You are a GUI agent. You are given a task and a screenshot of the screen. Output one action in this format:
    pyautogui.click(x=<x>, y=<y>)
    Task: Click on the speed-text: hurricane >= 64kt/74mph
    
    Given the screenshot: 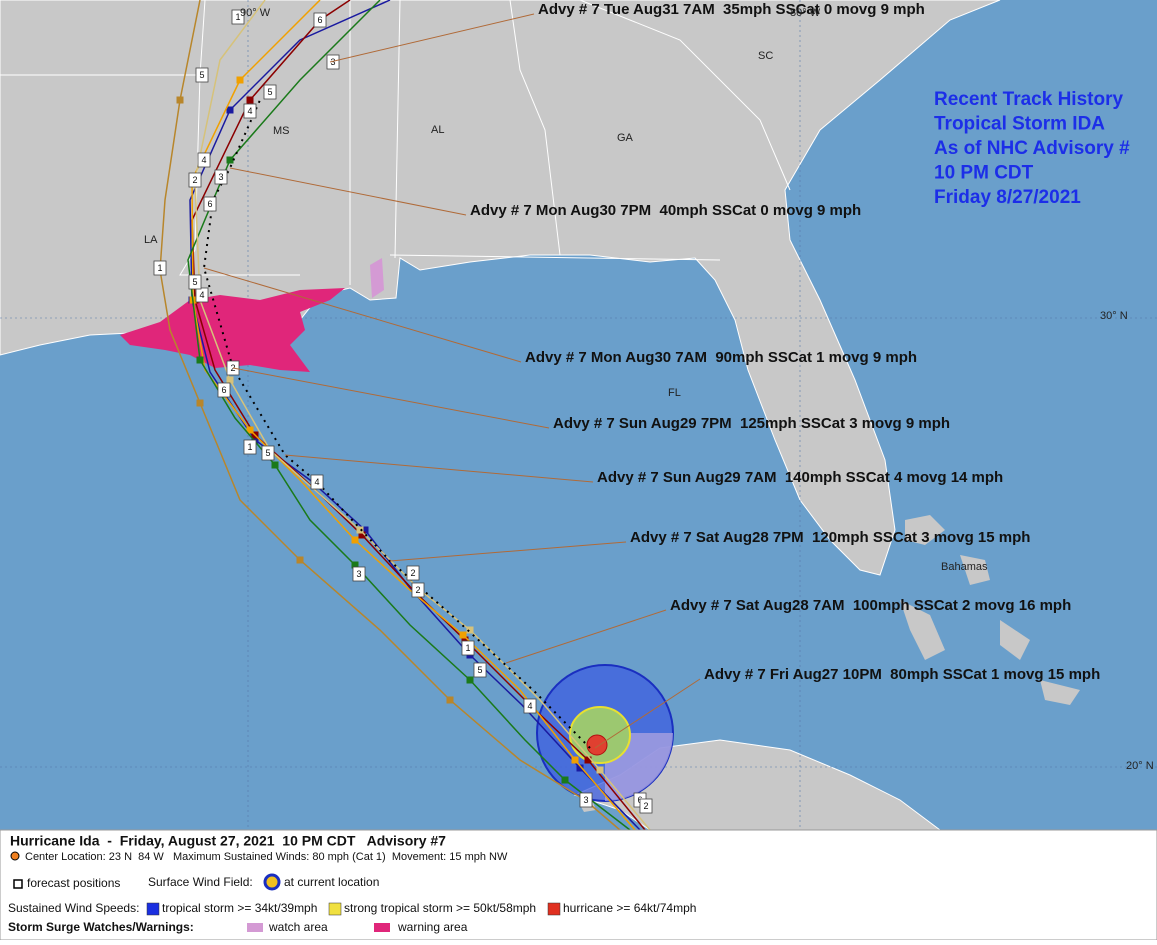 What is the action you would take?
    pyautogui.click(x=629, y=908)
    